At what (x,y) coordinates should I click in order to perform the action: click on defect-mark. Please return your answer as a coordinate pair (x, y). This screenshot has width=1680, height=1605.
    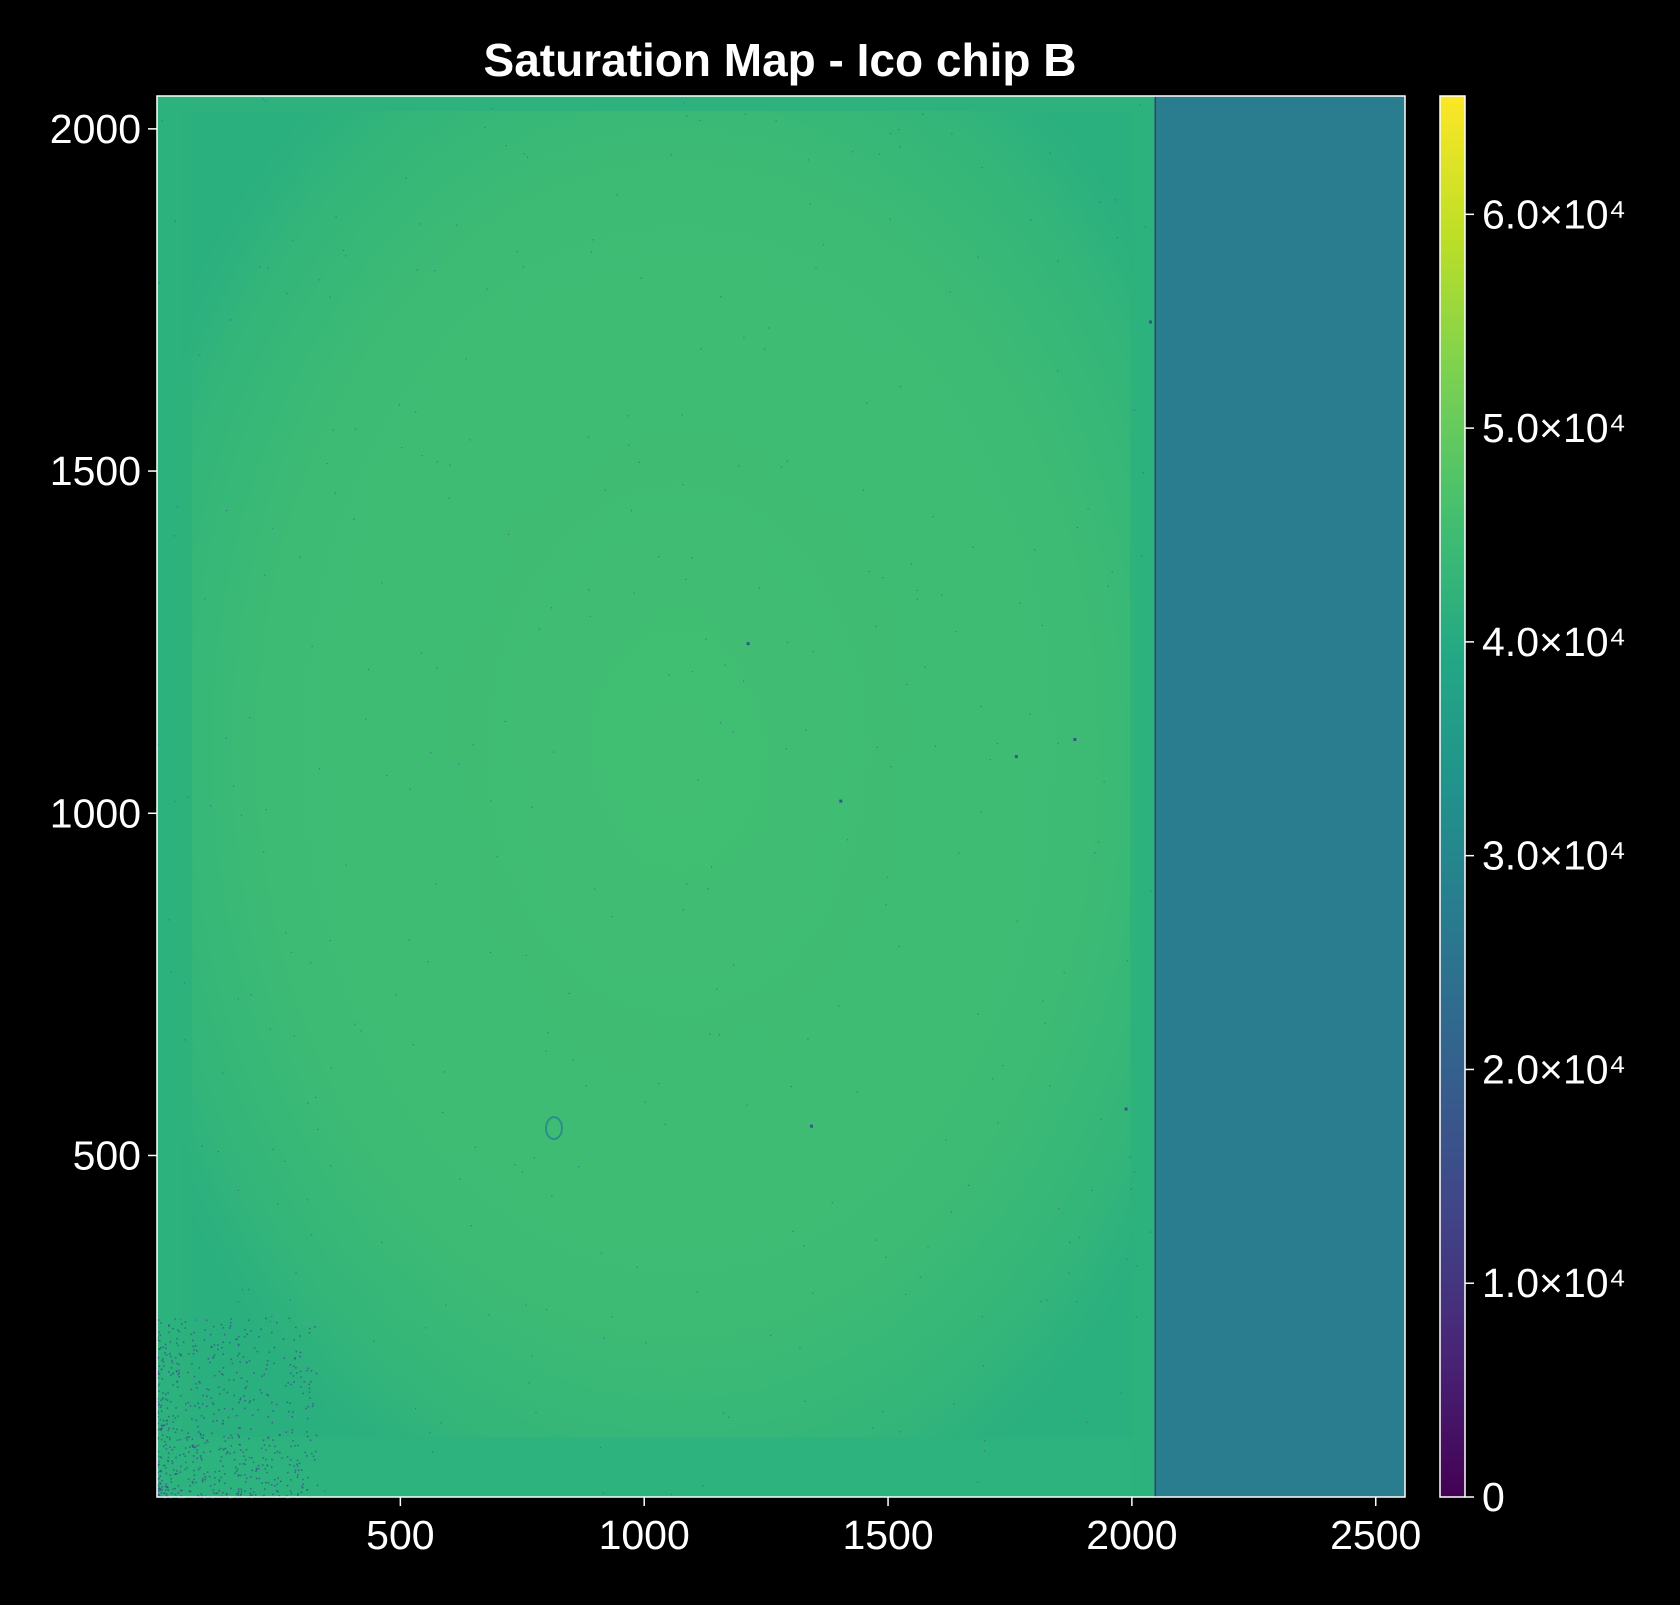
    Looking at the image, I should click on (841, 801).